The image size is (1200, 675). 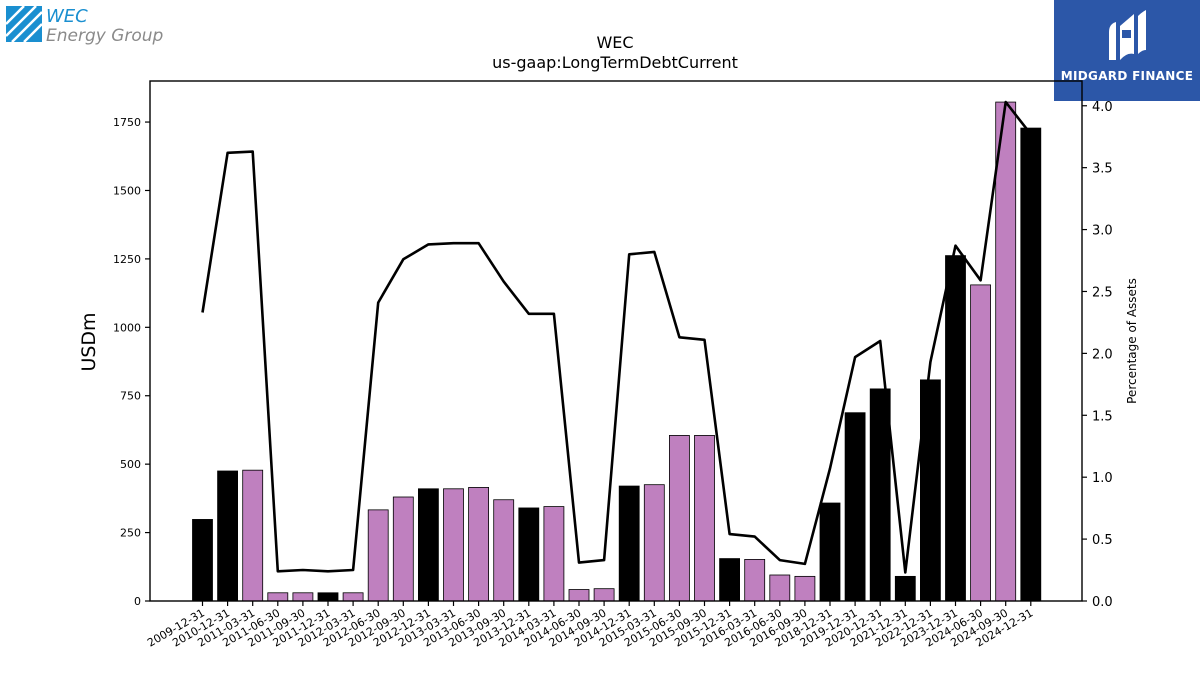 I want to click on publisher-logo: MIDGARD FINANCE, so click(x=1127, y=50).